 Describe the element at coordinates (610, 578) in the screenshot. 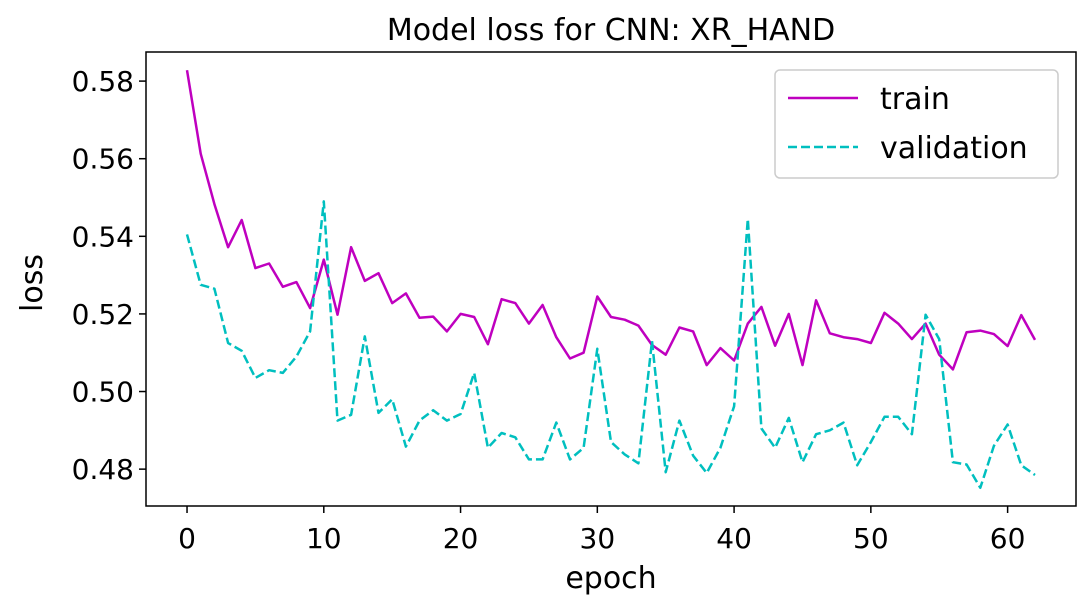

I see `x-axis-label: epoch` at that location.